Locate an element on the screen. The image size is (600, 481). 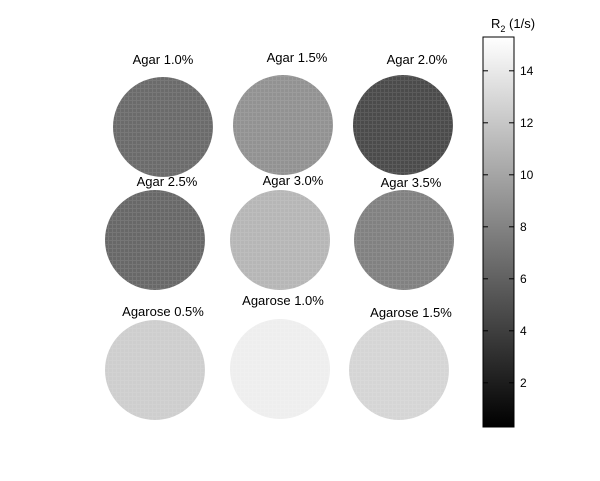
sample-9: Agarose 1.5% is located at coordinates (400, 362).